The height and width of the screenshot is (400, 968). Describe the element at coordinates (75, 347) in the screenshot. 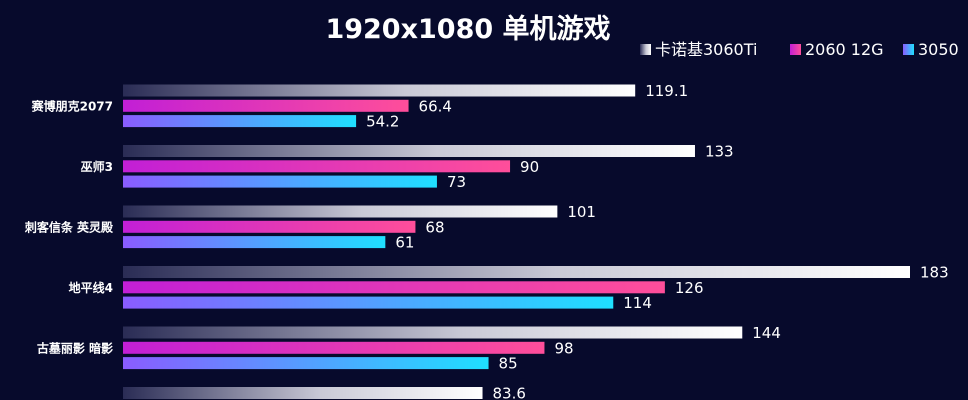

I see `category-label: 古墓丽影 暗影` at that location.